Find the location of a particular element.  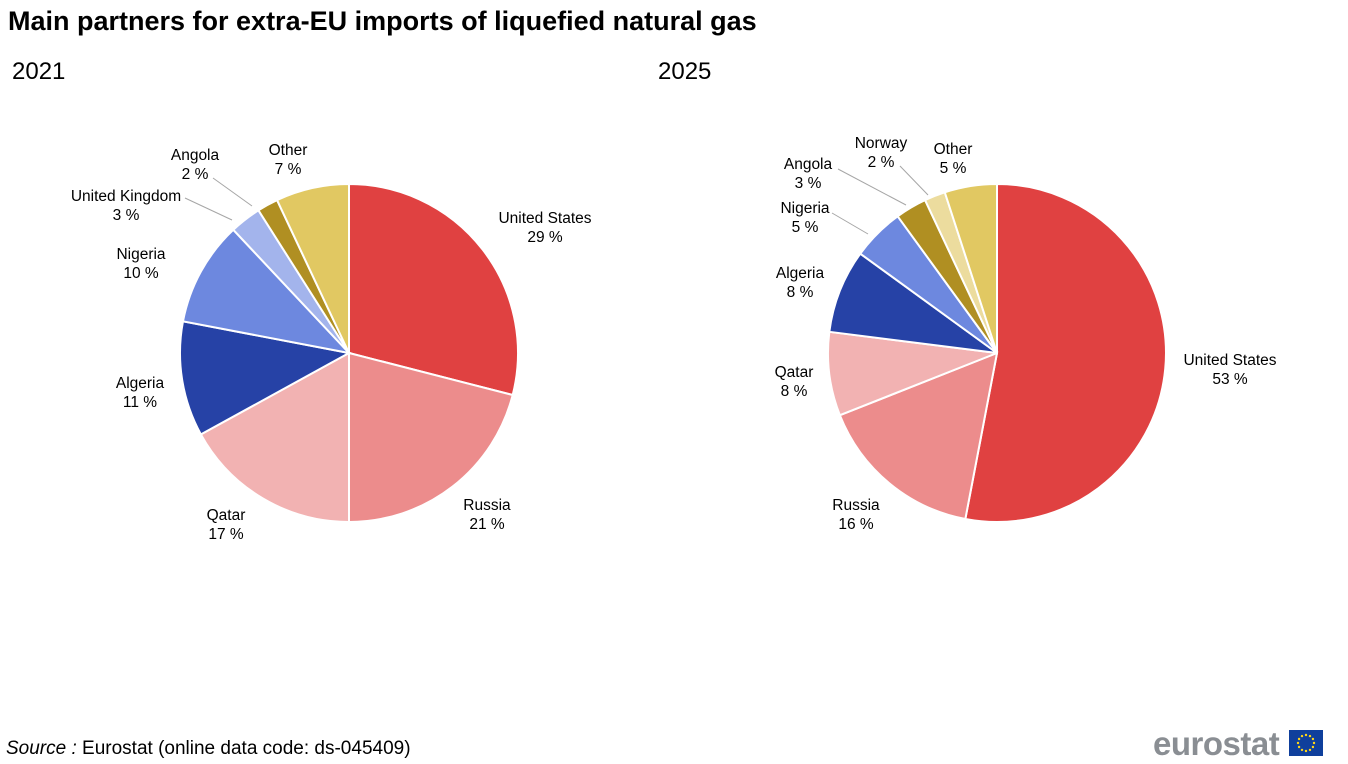

slice-value-qatar-2025: 8 % is located at coordinates (794, 391).